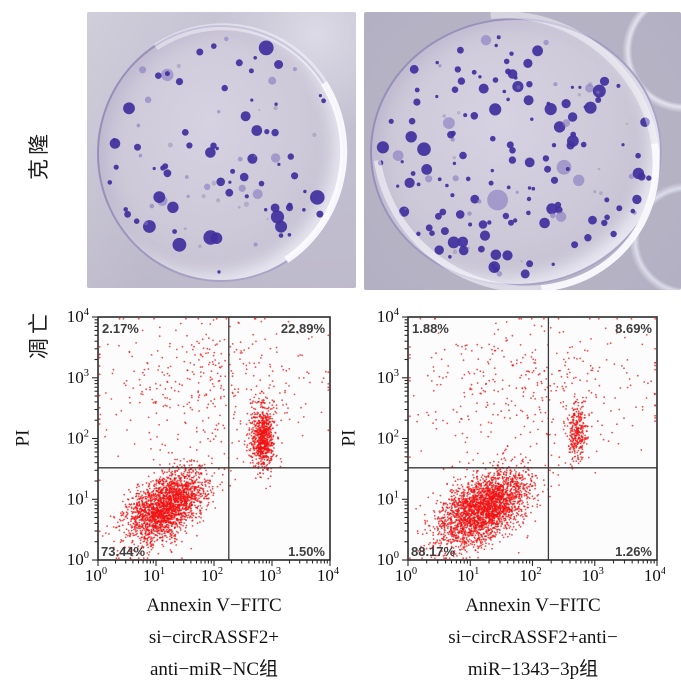  Describe the element at coordinates (120, 328) in the screenshot. I see `svg-text: 2.17%` at that location.